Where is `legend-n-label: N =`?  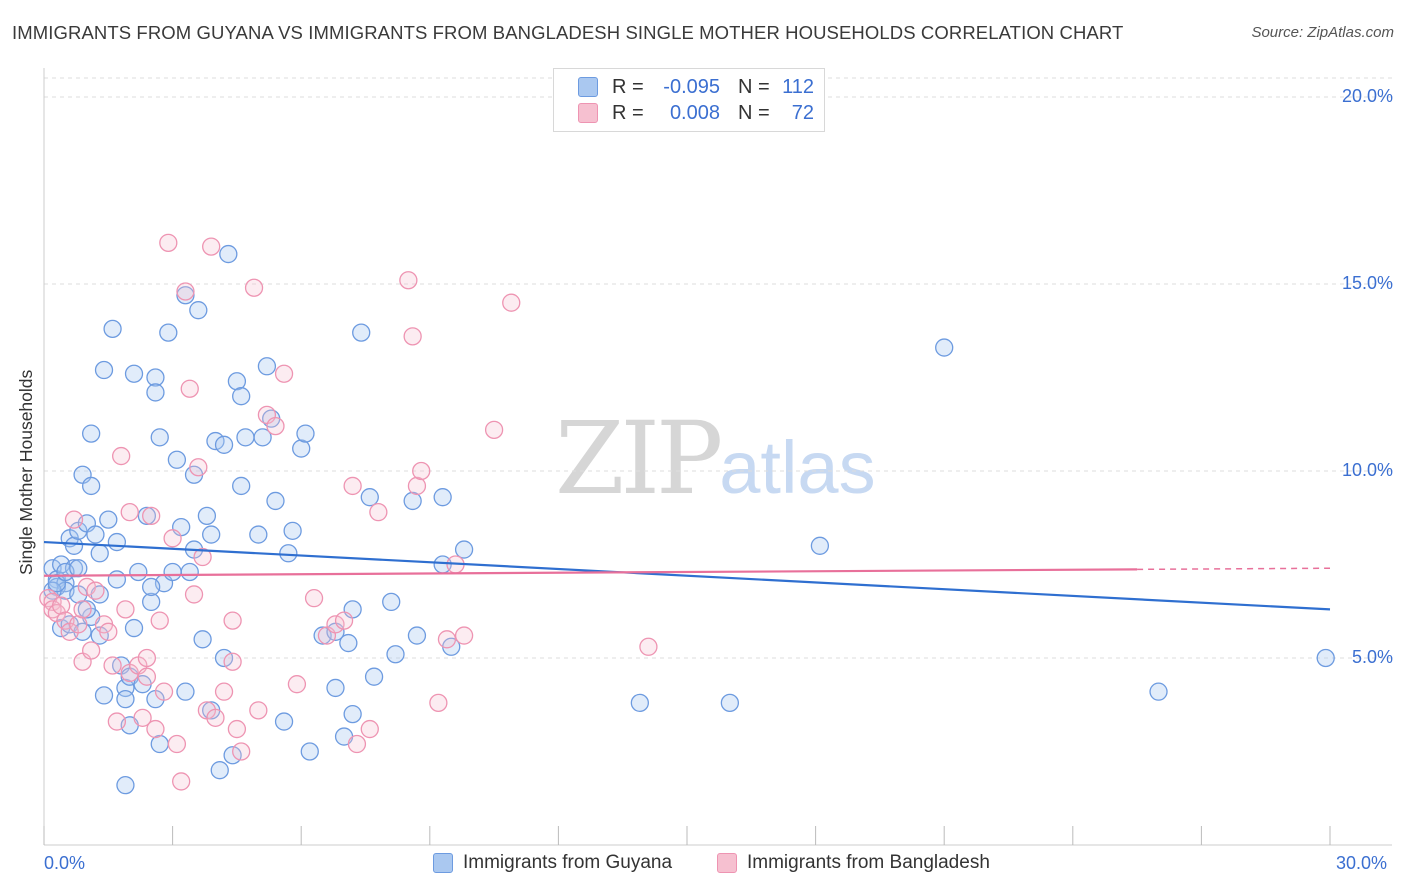 legend-n-label: N = is located at coordinates (754, 112).